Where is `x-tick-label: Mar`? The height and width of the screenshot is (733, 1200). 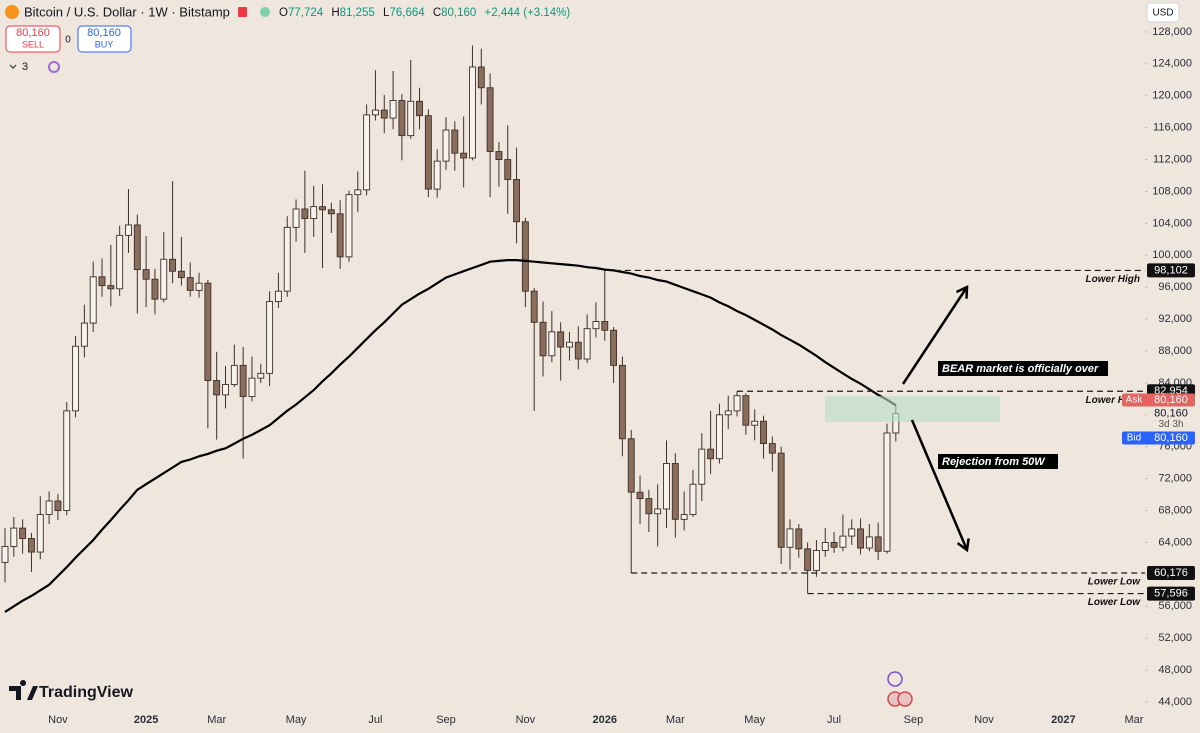
x-tick-label: Mar is located at coordinates (1133, 720).